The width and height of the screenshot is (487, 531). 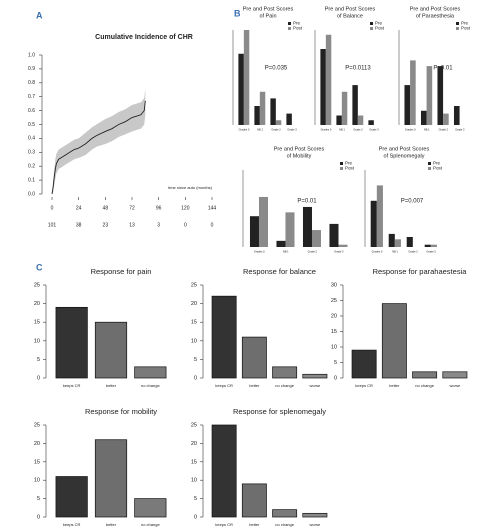 I want to click on y-tick-label: 0.8, so click(x=31, y=83).